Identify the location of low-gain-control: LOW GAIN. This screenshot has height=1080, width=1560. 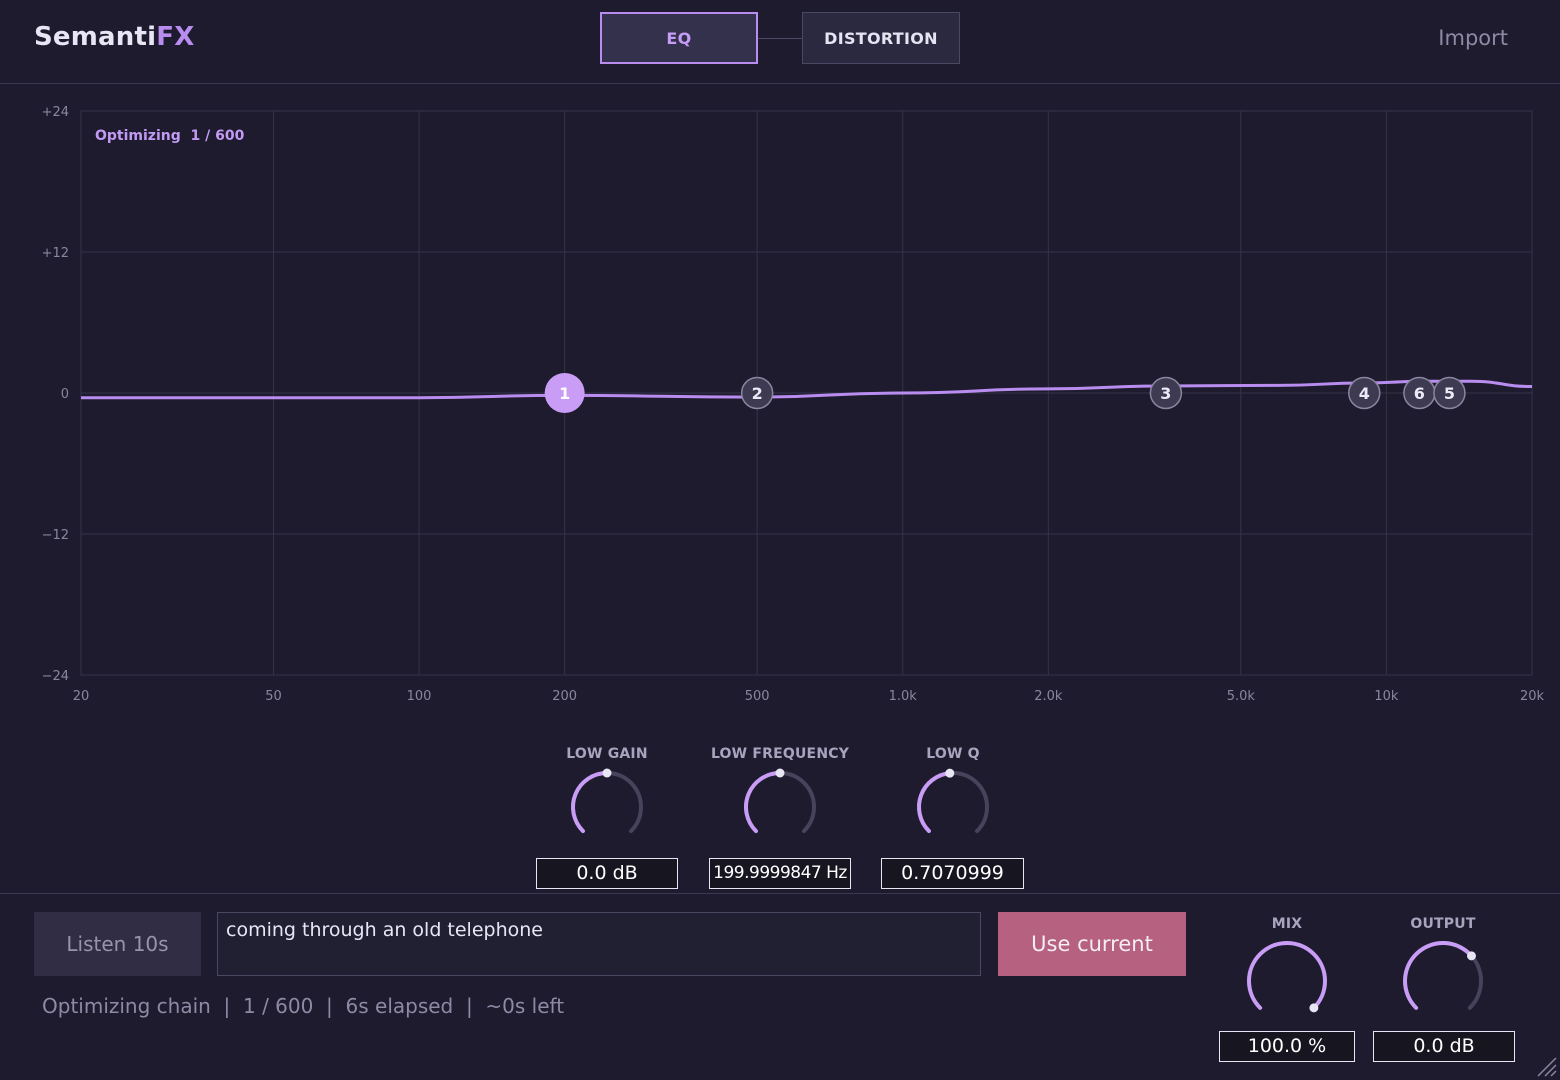
(607, 795).